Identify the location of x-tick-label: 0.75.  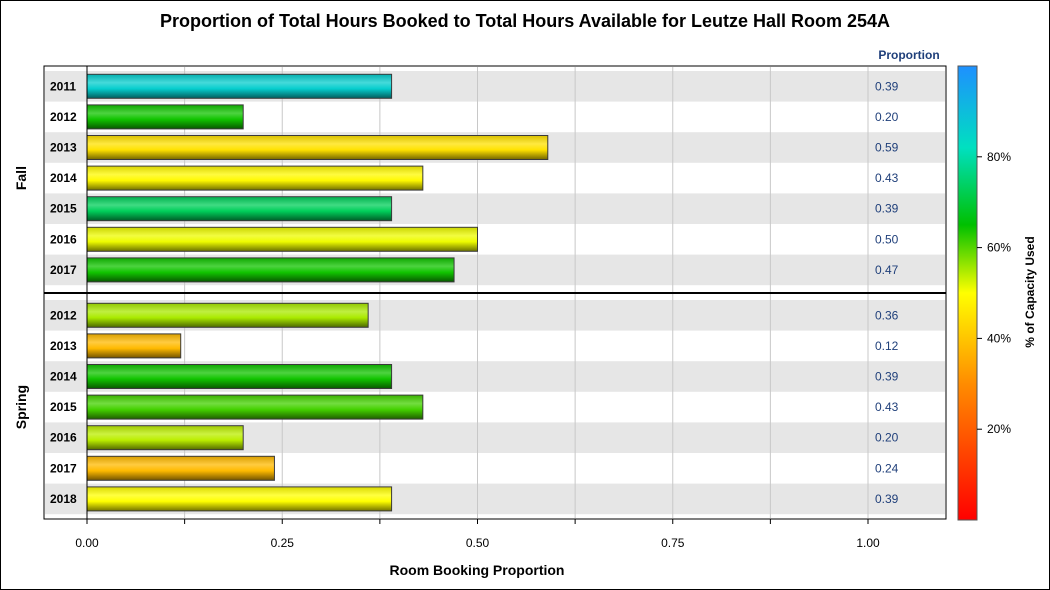
(673, 543).